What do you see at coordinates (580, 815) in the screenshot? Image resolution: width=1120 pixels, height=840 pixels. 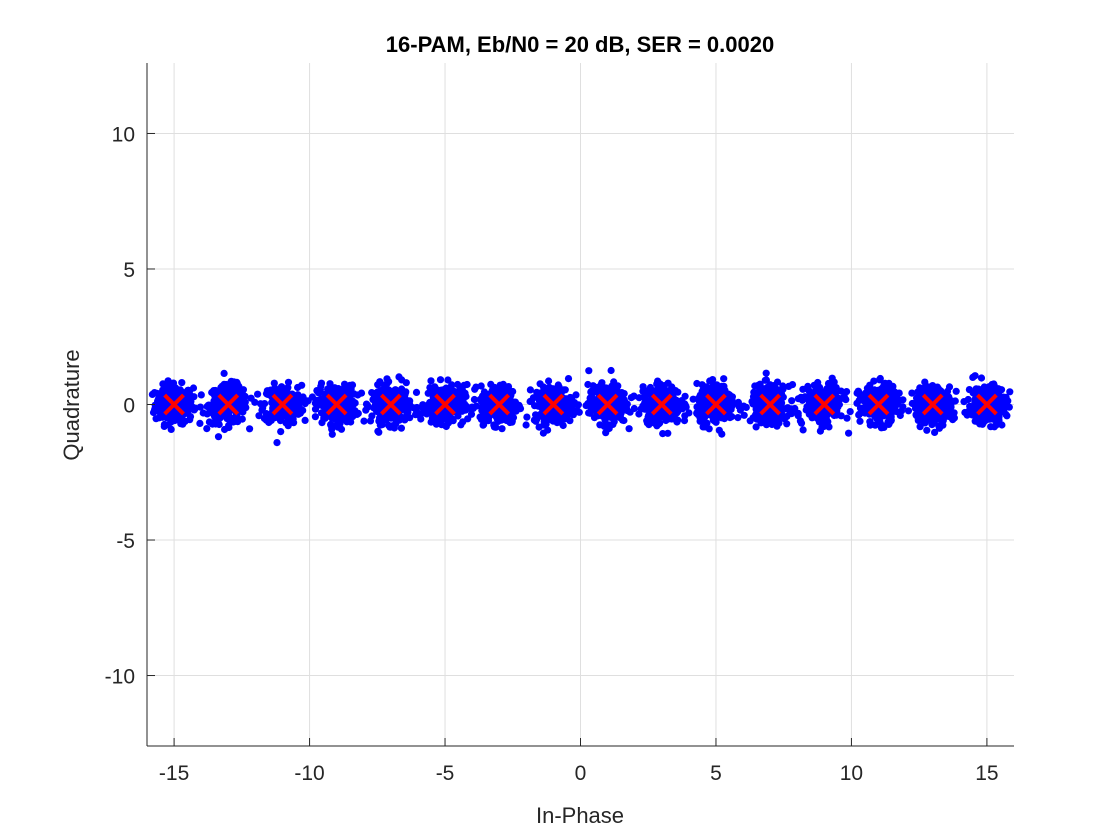 I see `x-axis-label: In-Phase` at bounding box center [580, 815].